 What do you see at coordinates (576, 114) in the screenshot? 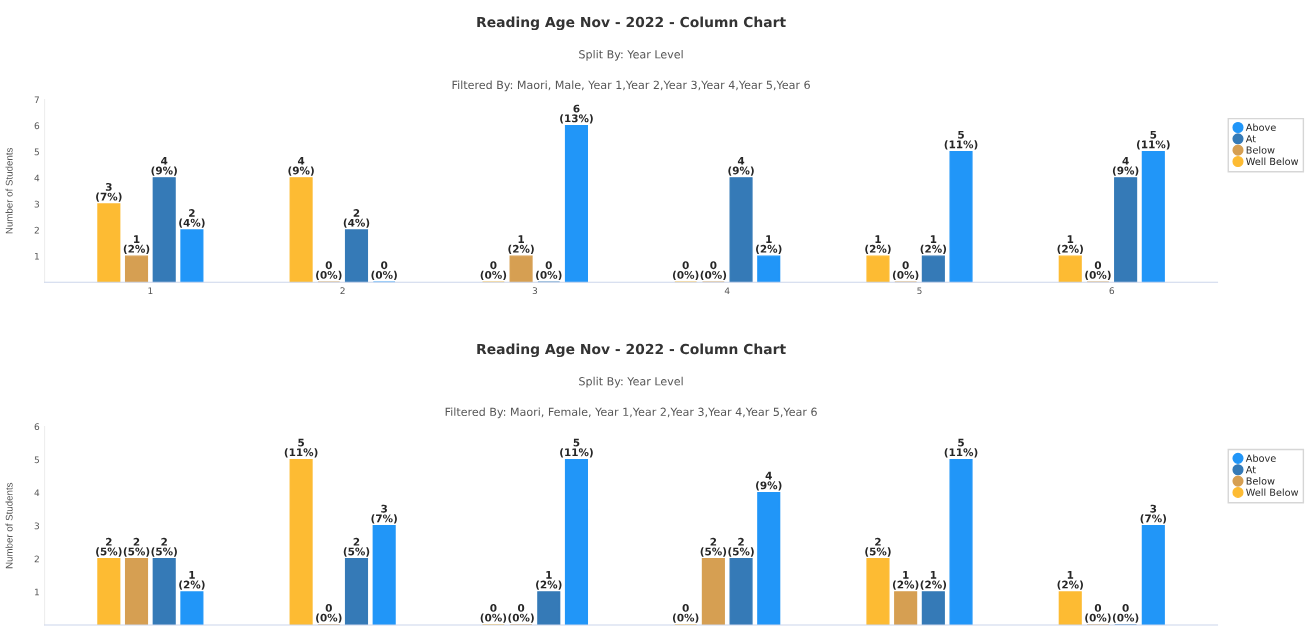
I see `data-label: 6 (13%)` at bounding box center [576, 114].